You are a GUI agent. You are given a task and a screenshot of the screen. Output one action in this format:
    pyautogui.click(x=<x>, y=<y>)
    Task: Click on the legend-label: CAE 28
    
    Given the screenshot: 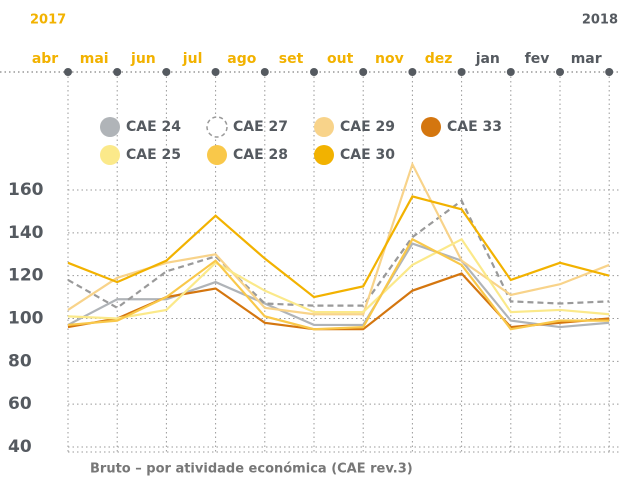 What is the action you would take?
    pyautogui.click(x=260, y=155)
    